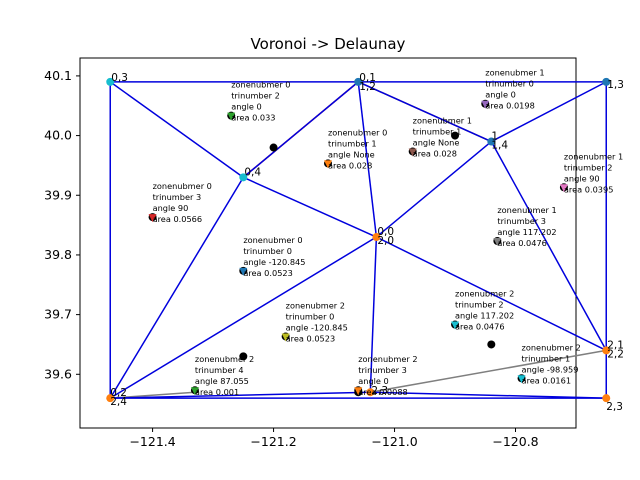 The width and height of the screenshot is (640, 480). I want to click on annotation-0-line-2: angle 0, so click(246, 107).